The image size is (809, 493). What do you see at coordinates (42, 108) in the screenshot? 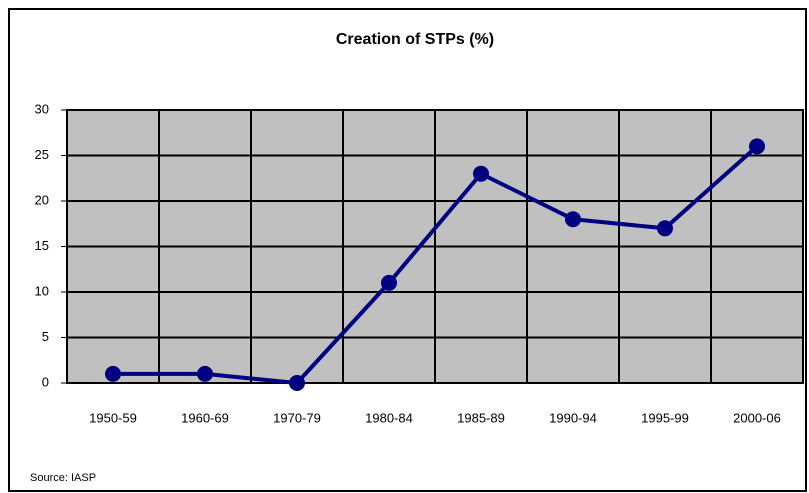
I see `y-tick-label: 30` at bounding box center [42, 108].